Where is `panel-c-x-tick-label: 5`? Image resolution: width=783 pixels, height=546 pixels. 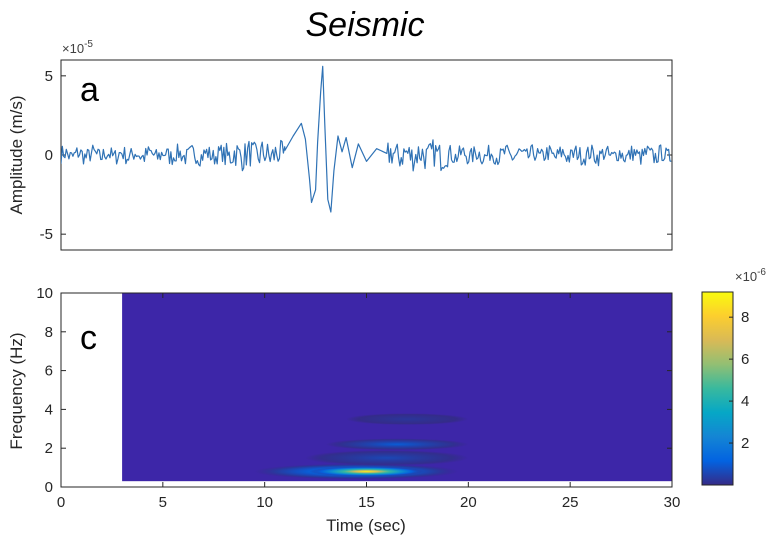
panel-c-x-tick-label: 5 is located at coordinates (163, 502).